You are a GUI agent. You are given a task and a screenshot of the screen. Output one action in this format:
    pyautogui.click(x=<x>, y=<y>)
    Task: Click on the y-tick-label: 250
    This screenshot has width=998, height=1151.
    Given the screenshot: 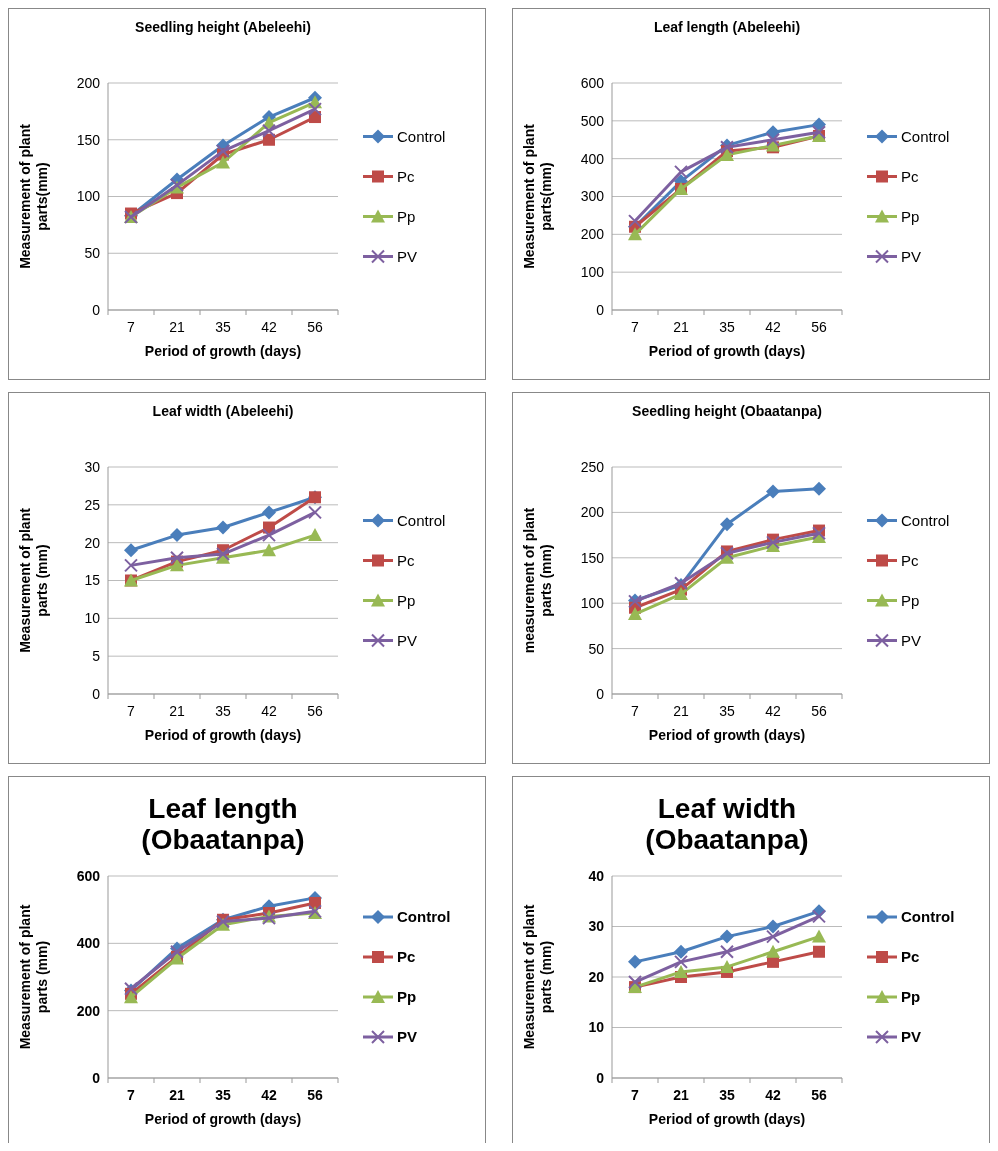 What is the action you would take?
    pyautogui.click(x=592, y=466)
    